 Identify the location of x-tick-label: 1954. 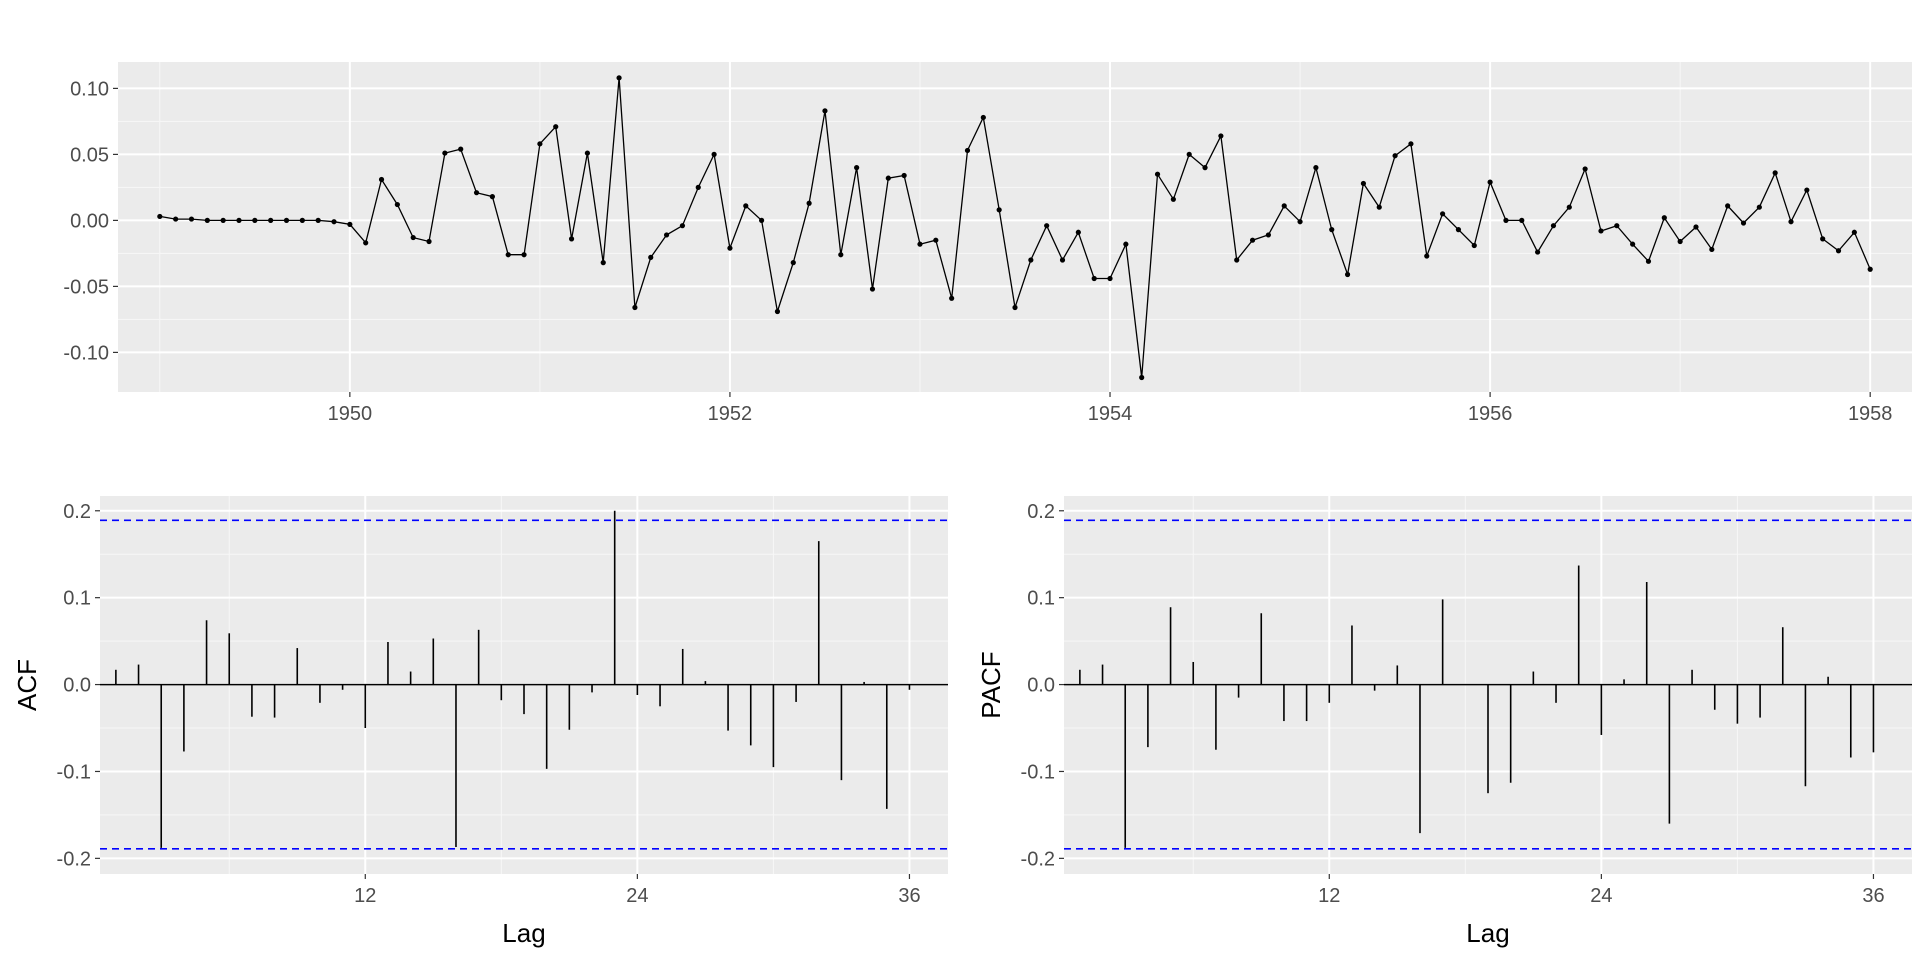
(1110, 414).